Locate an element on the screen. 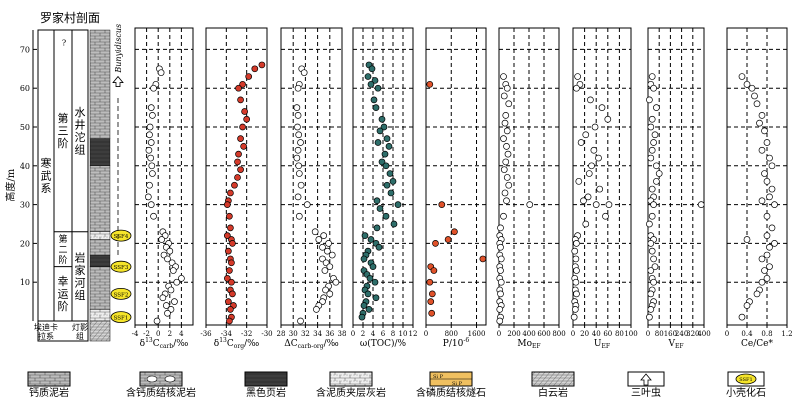  lithology-bed is located at coordinates (100, 198).